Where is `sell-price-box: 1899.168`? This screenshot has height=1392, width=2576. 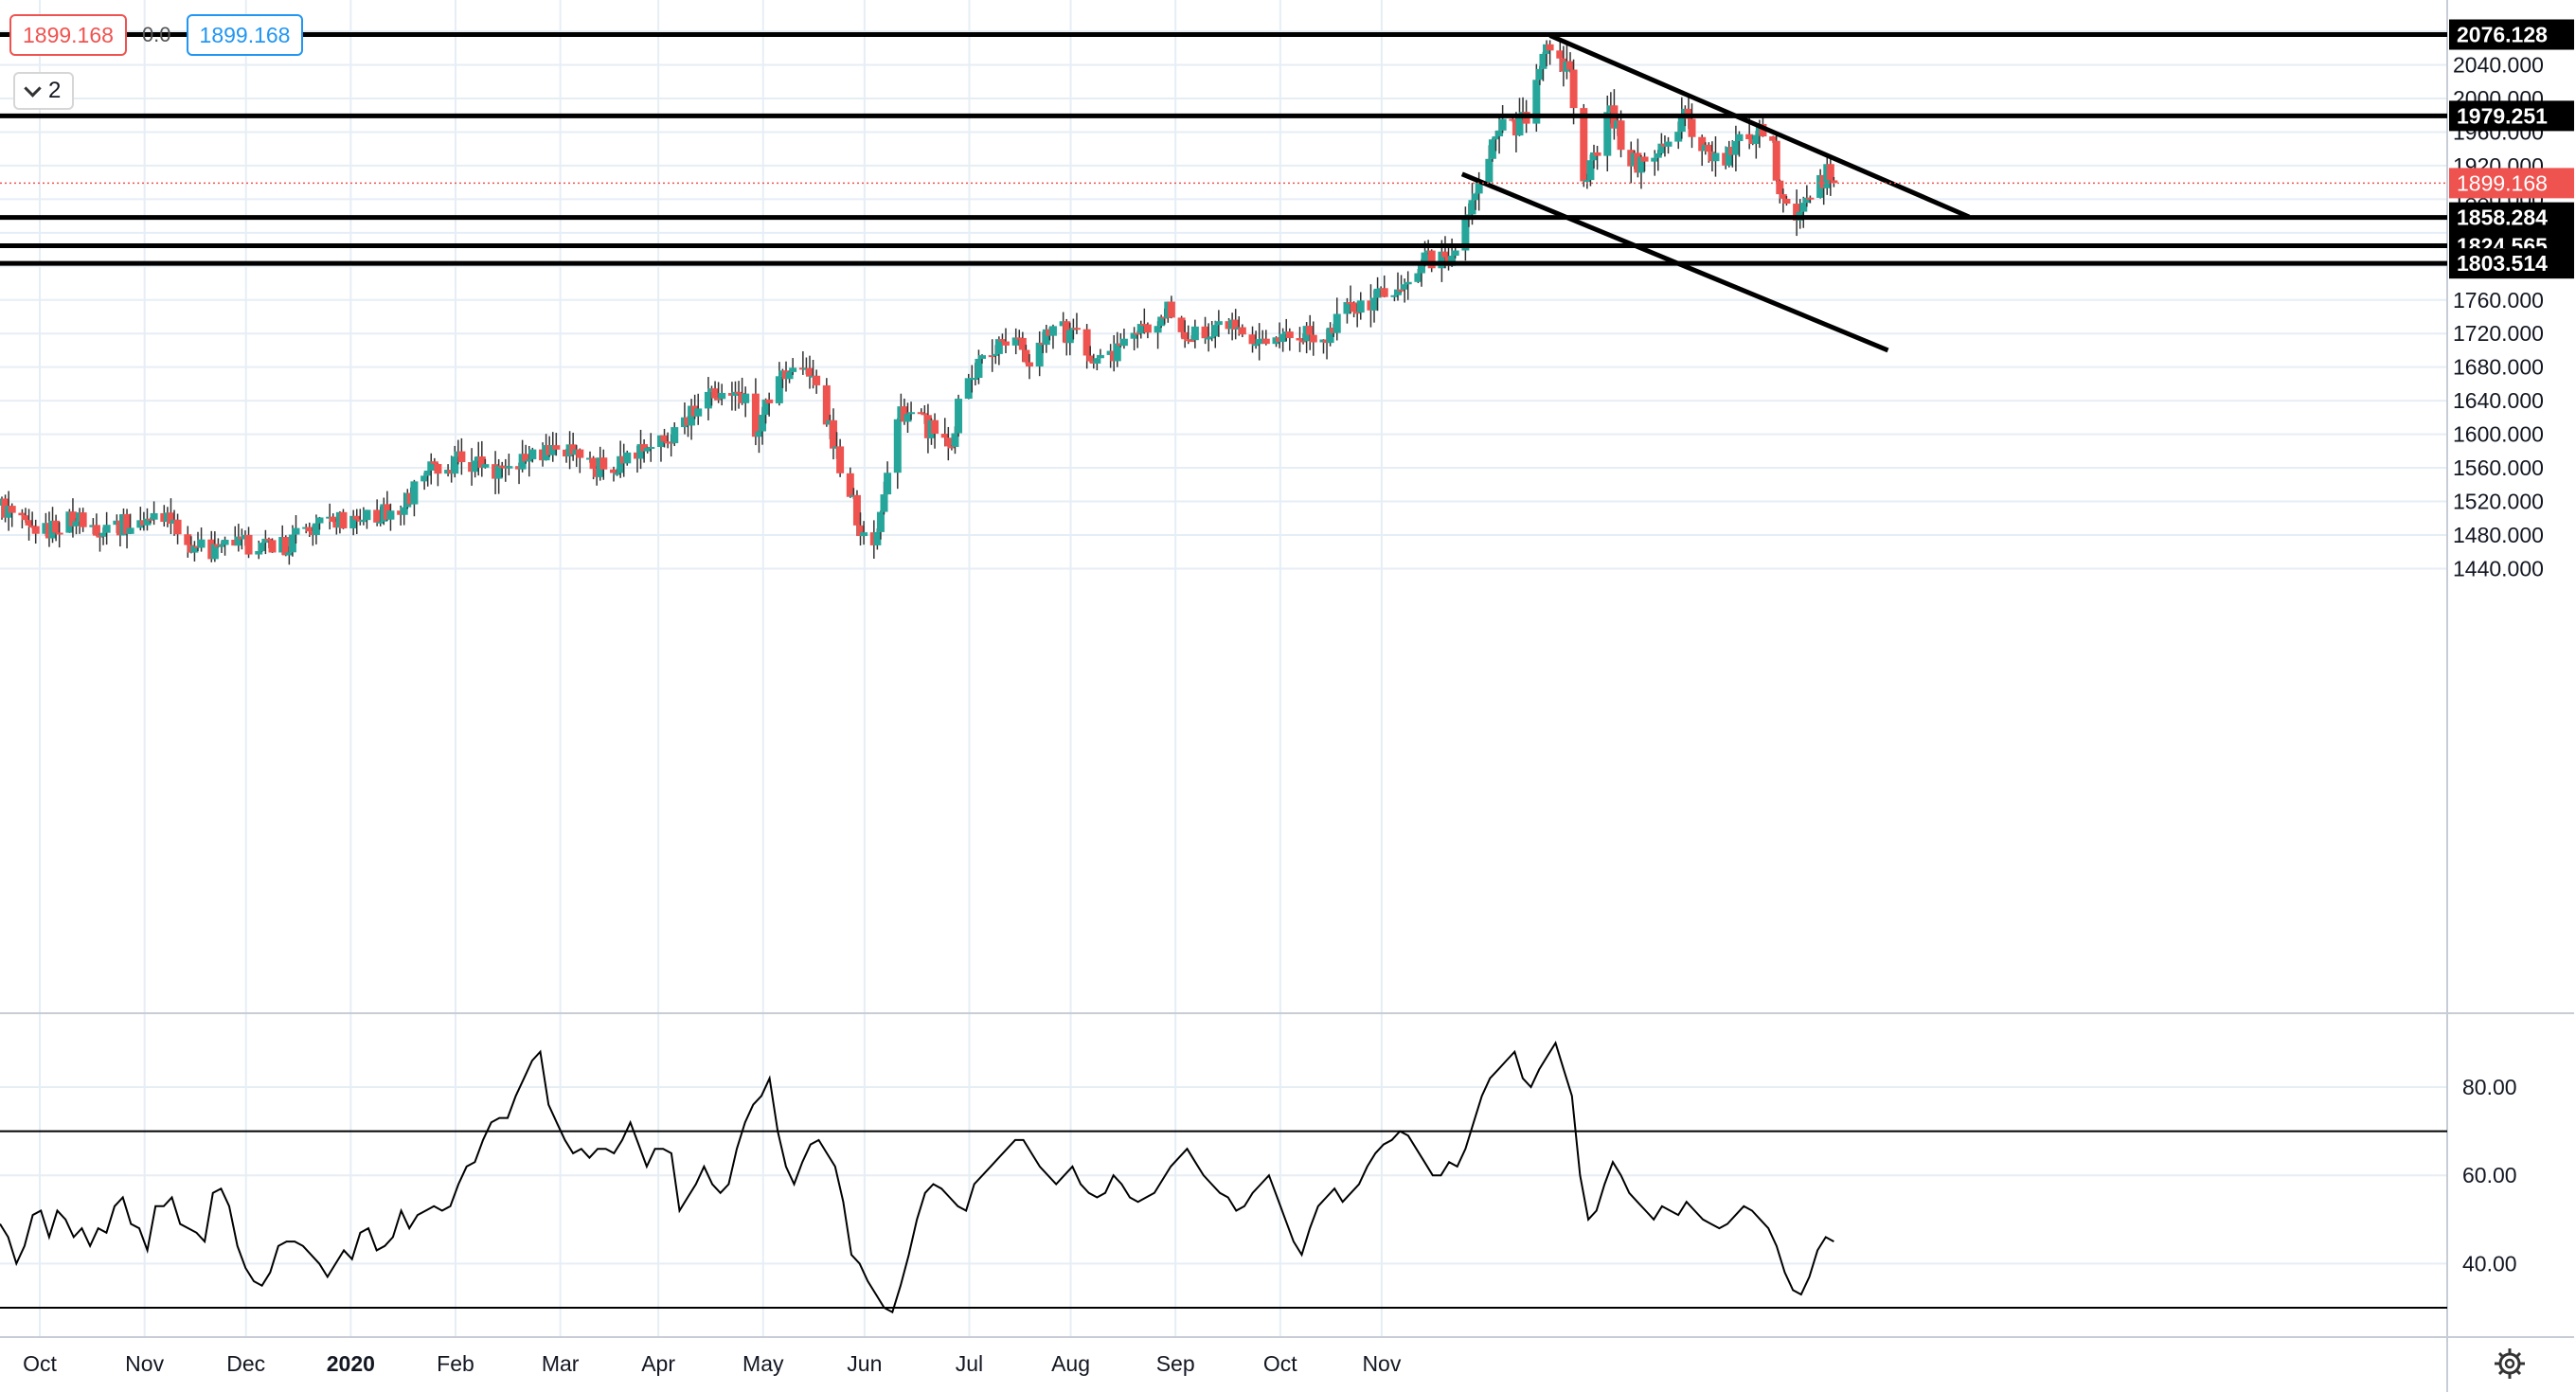 sell-price-box: 1899.168 is located at coordinates (68, 35).